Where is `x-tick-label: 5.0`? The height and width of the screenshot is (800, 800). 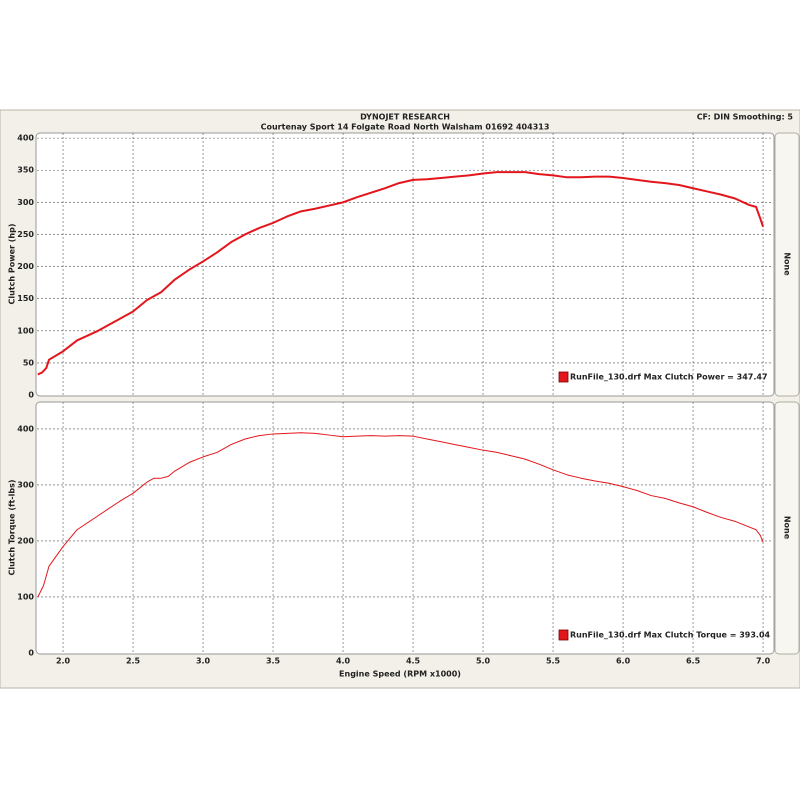 x-tick-label: 5.0 is located at coordinates (483, 661).